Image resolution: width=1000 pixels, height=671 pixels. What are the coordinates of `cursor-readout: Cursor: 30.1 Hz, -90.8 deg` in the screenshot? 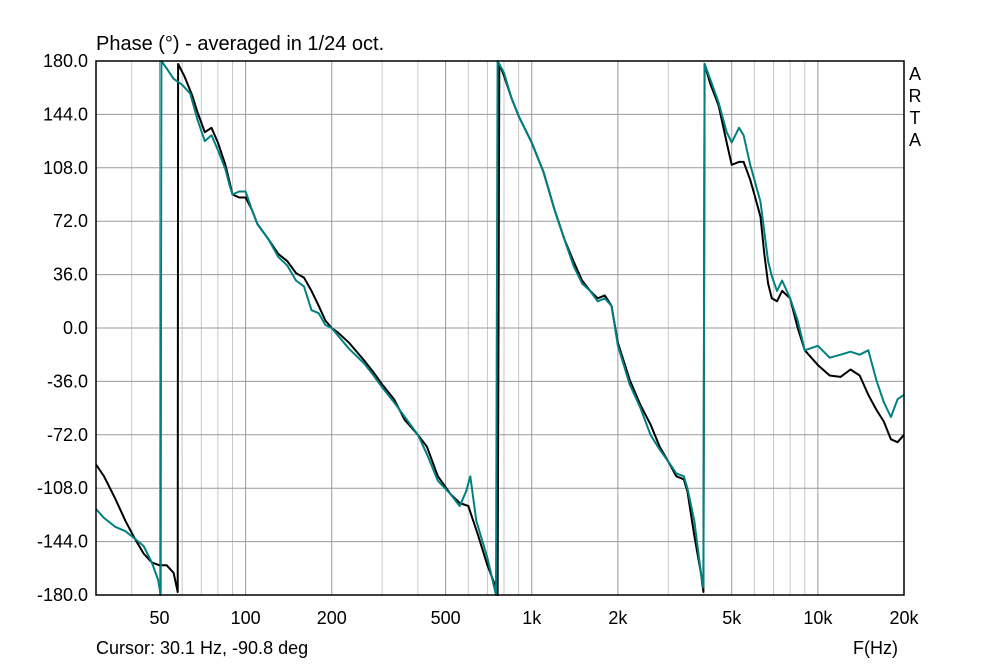 It's located at (202, 648).